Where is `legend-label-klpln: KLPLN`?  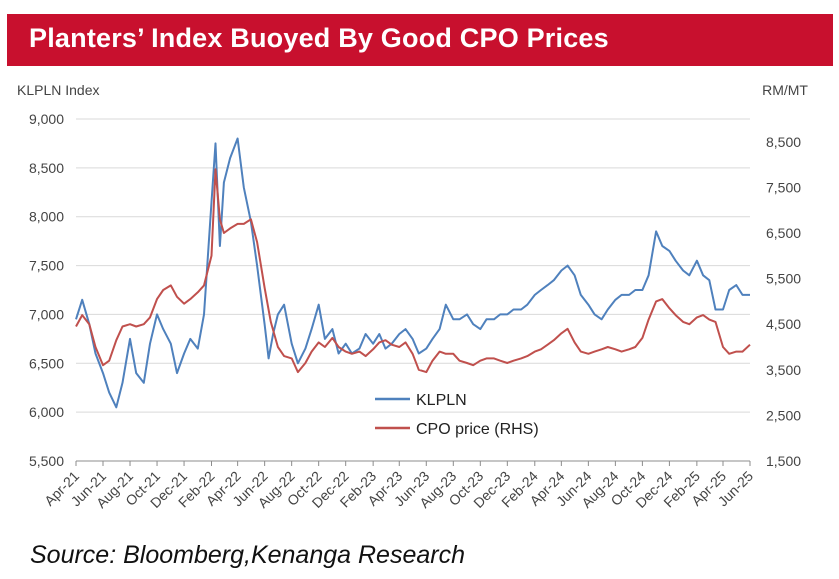 legend-label-klpln: KLPLN is located at coordinates (441, 400).